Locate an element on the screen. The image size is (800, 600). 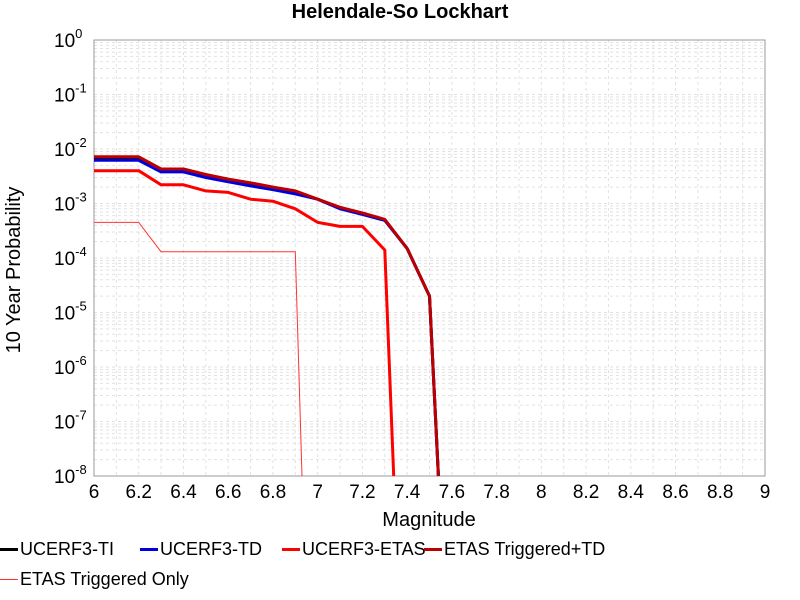
y-tick-label: 10⁻¹ is located at coordinates (70, 94).